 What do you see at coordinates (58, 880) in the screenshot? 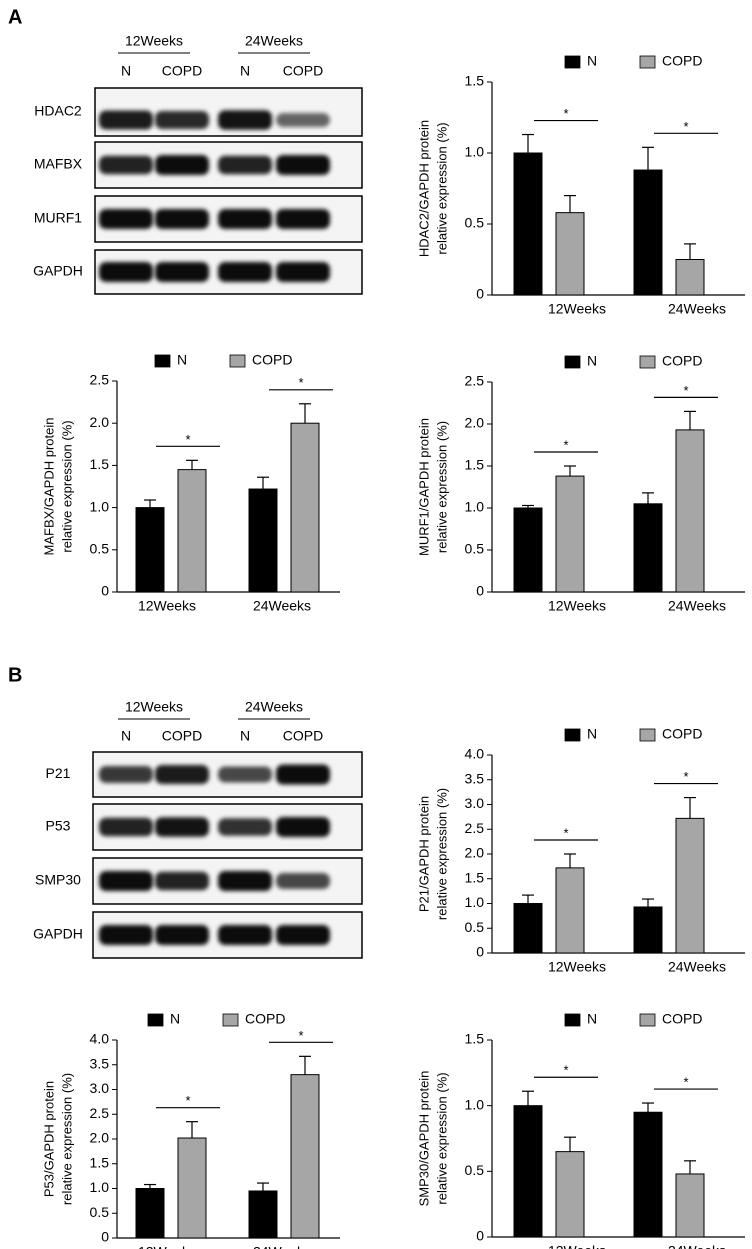
I see `blot-row-label: SMP30` at bounding box center [58, 880].